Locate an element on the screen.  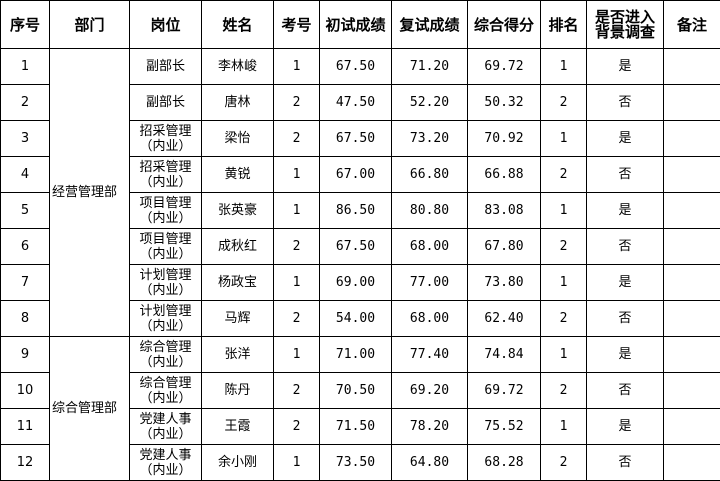
cell-second-score: 52.20 is located at coordinates (429, 102).